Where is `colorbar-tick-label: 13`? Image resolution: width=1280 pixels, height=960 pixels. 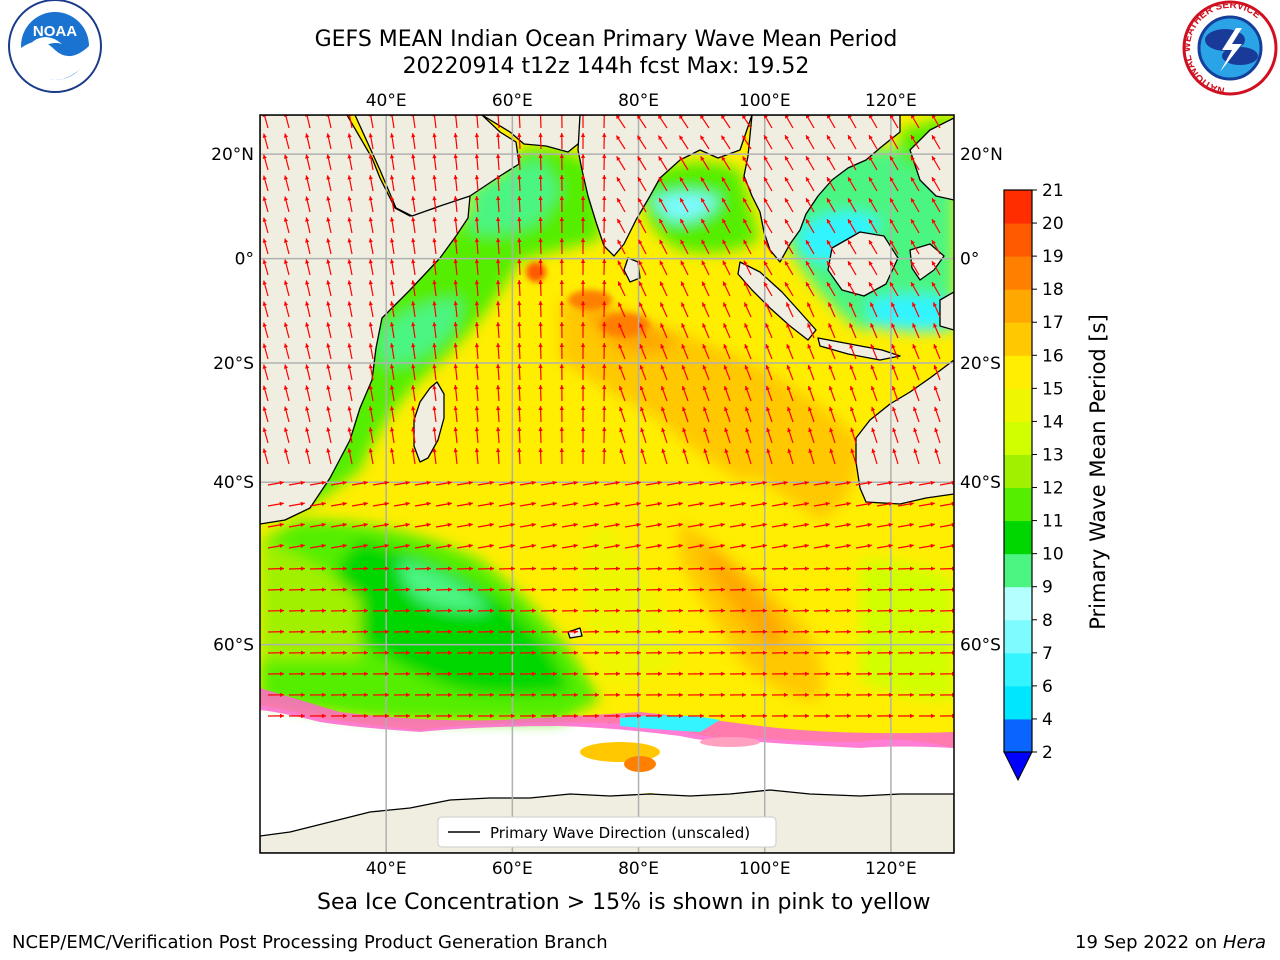
colorbar-tick-label: 13 is located at coordinates (1053, 455).